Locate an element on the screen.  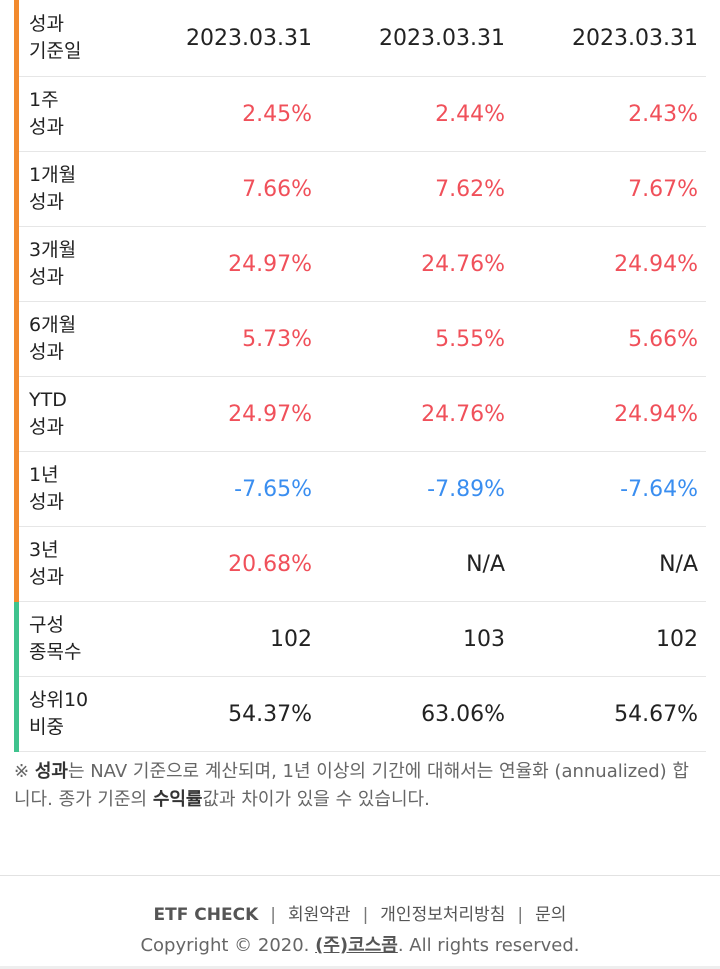
note-bold-return: 수익률 is located at coordinates (177, 799).